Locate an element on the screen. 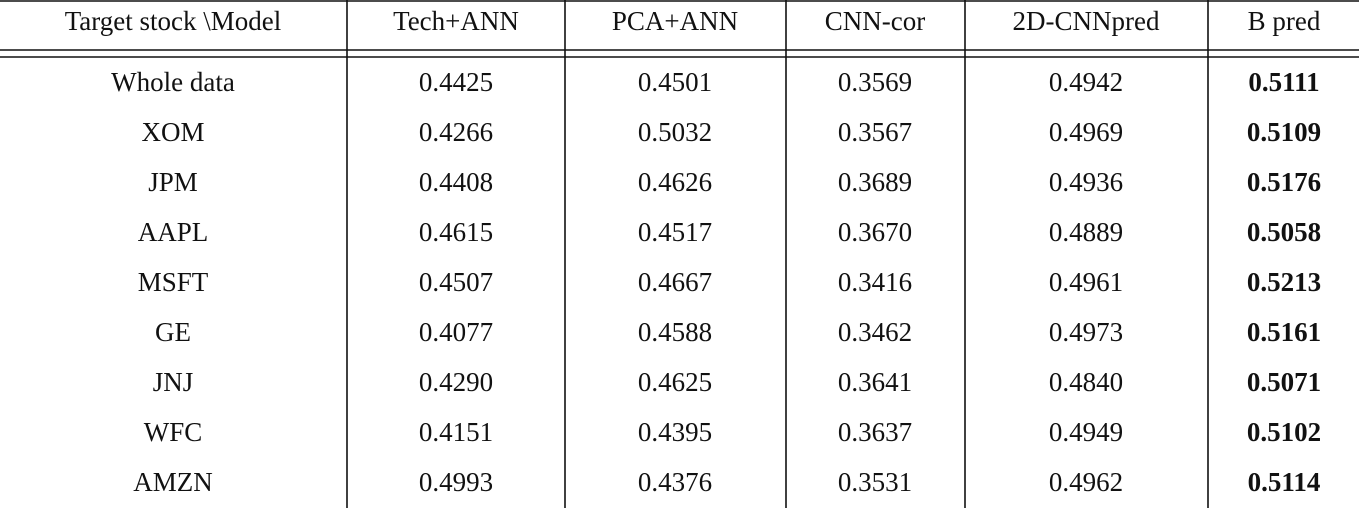 The height and width of the screenshot is (524, 1359). table-cell: 0.4615 is located at coordinates (456, 232).